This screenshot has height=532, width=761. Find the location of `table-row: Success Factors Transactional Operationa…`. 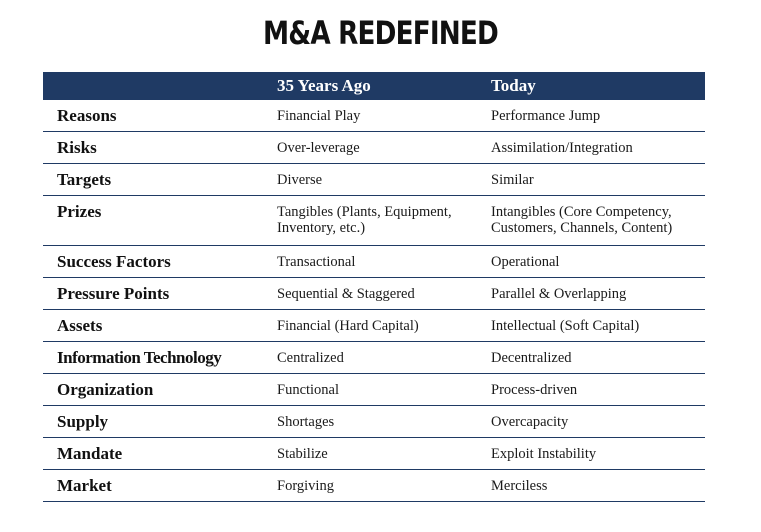

table-row: Success Factors Transactional Operationa… is located at coordinates (374, 262).